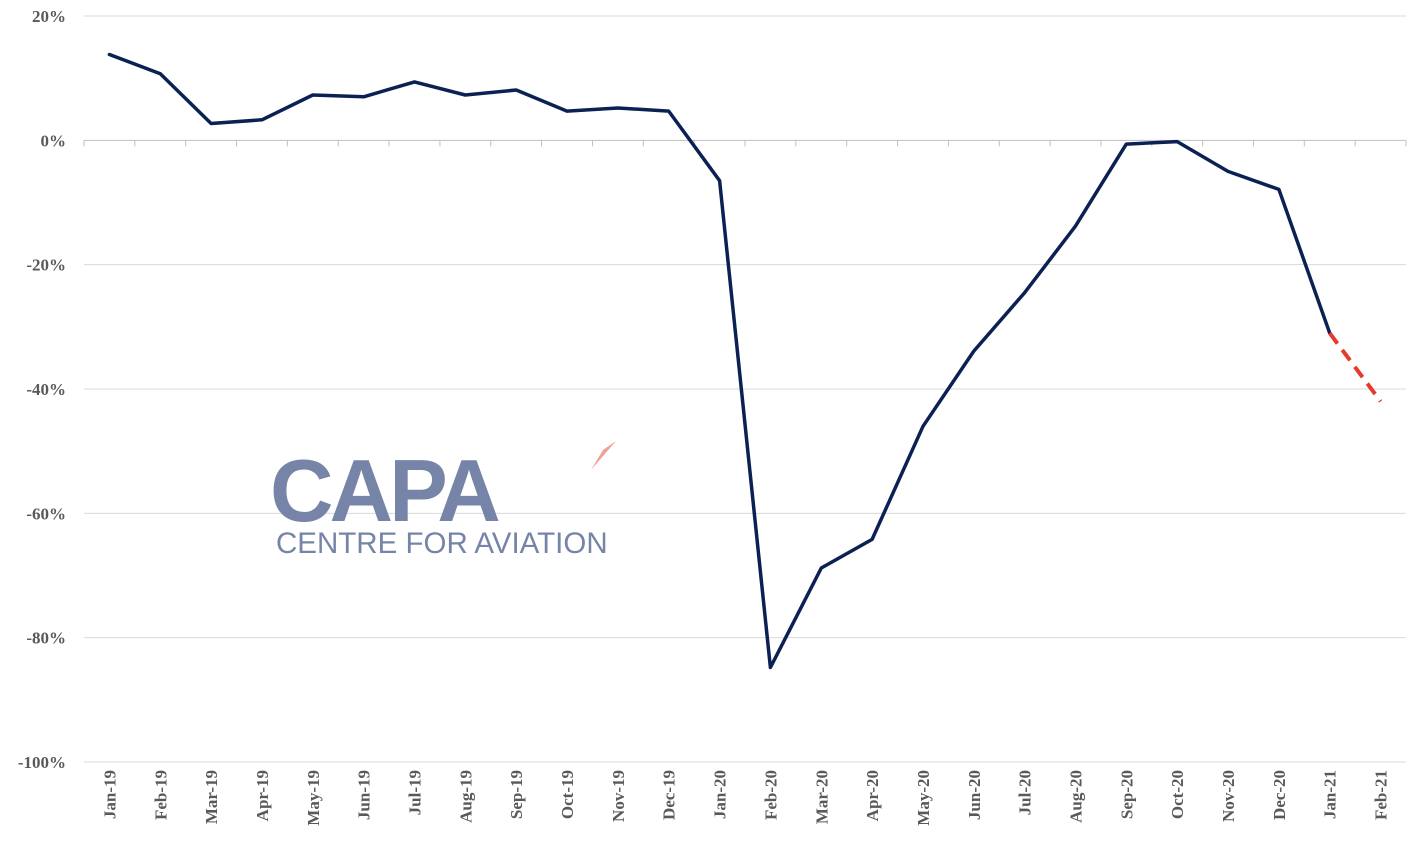 The height and width of the screenshot is (852, 1422). Describe the element at coordinates (46, 389) in the screenshot. I see `y-tick-label: -40%` at that location.